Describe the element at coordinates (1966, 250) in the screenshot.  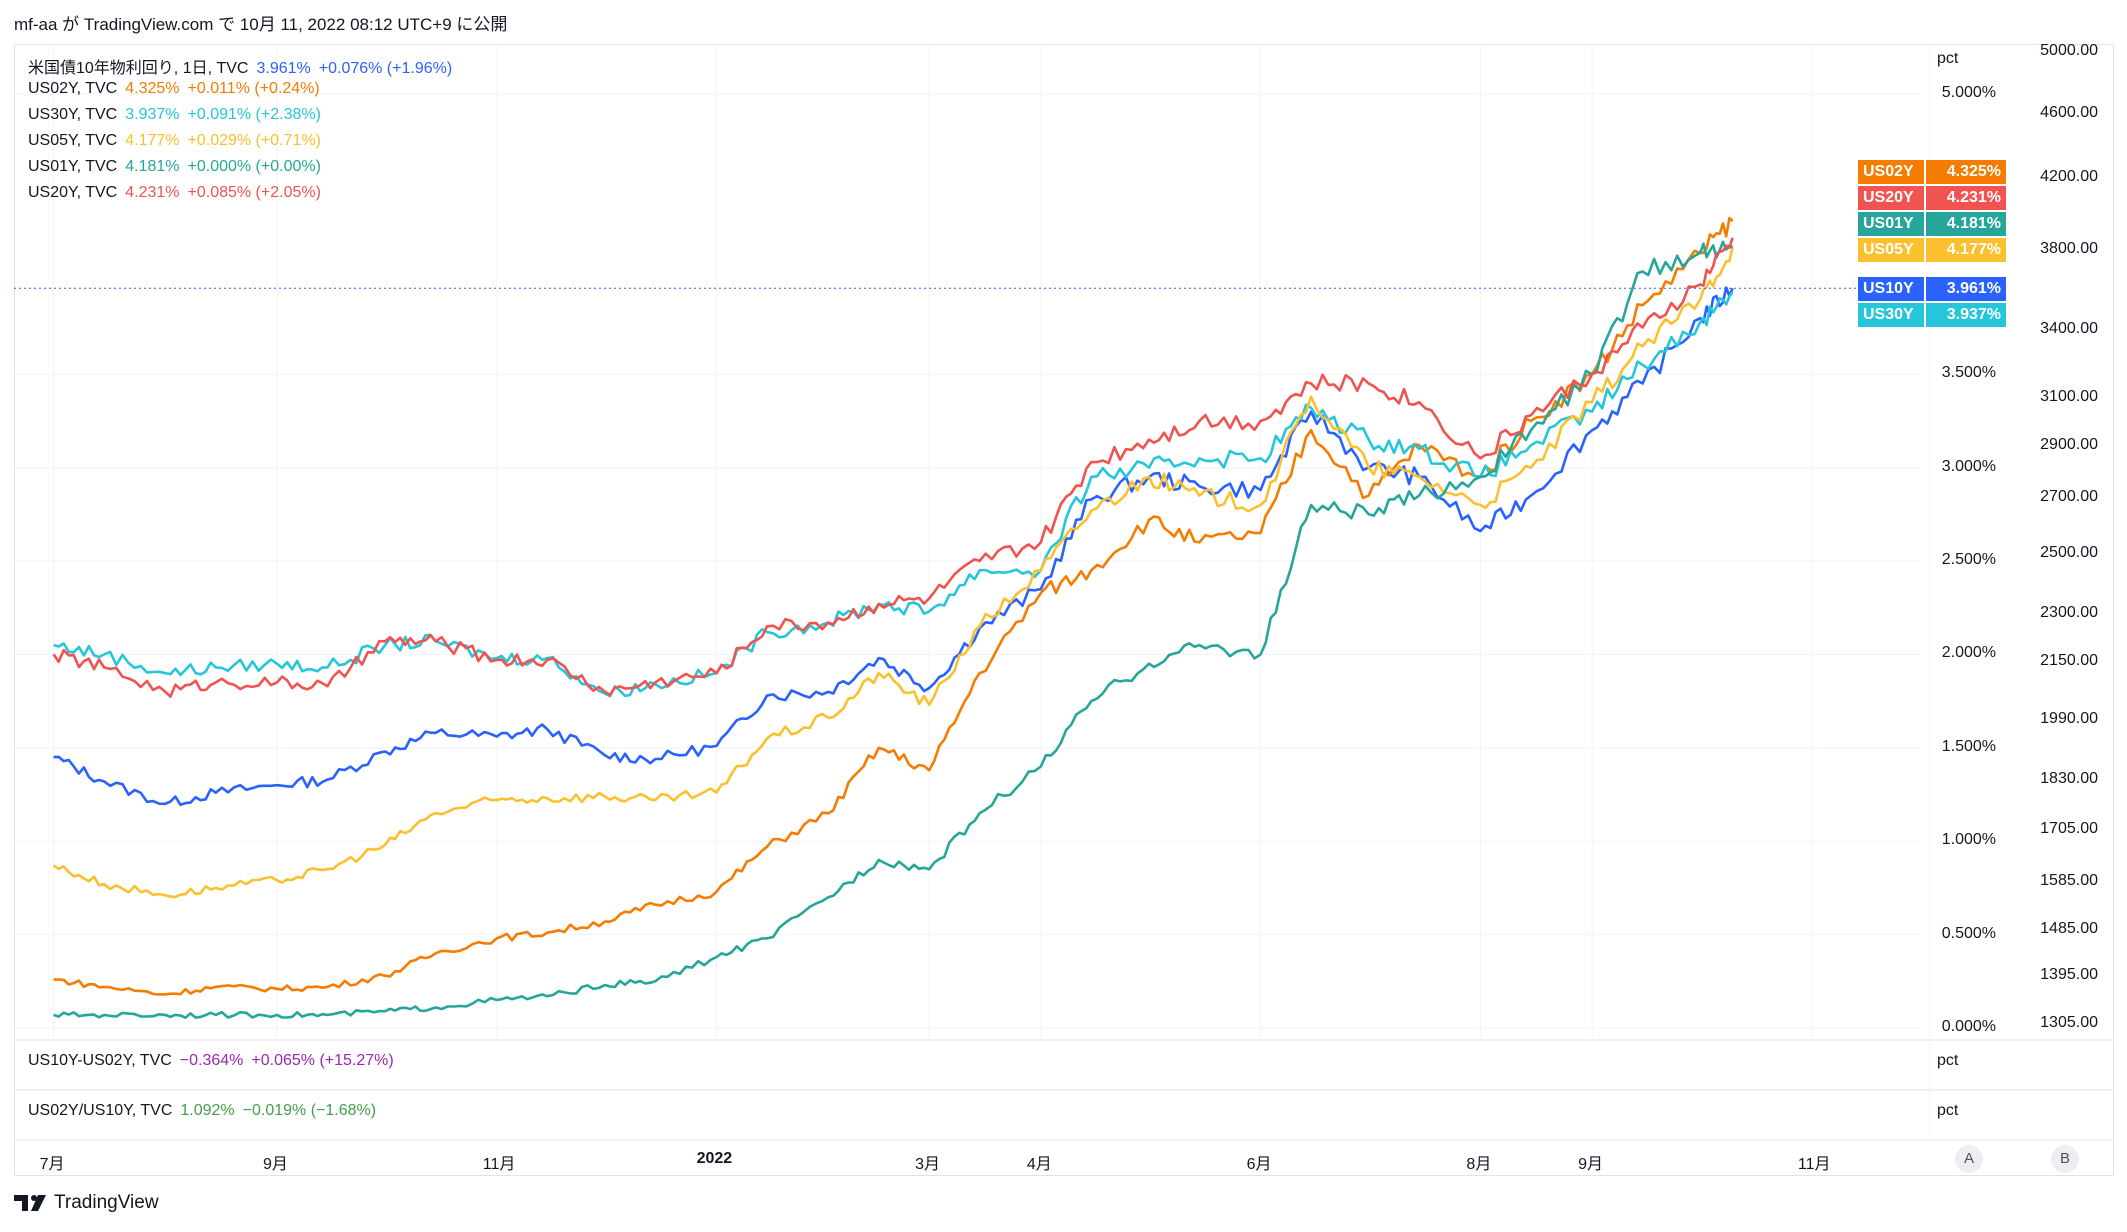
I see `badge-value: 4.177%` at that location.